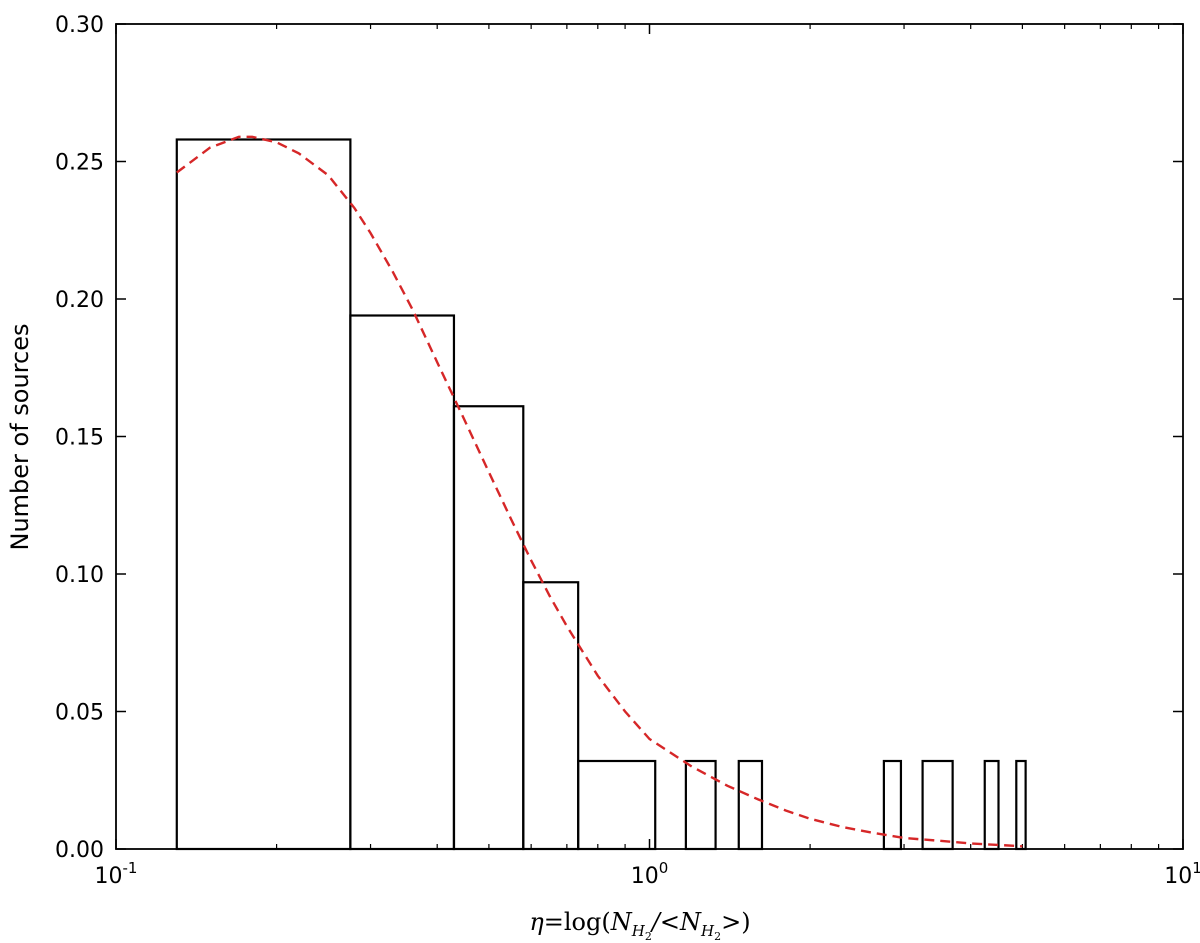 This screenshot has width=1200, height=943. What do you see at coordinates (79, 713) in the screenshot?
I see `y-tick-label: 0.05` at bounding box center [79, 713].